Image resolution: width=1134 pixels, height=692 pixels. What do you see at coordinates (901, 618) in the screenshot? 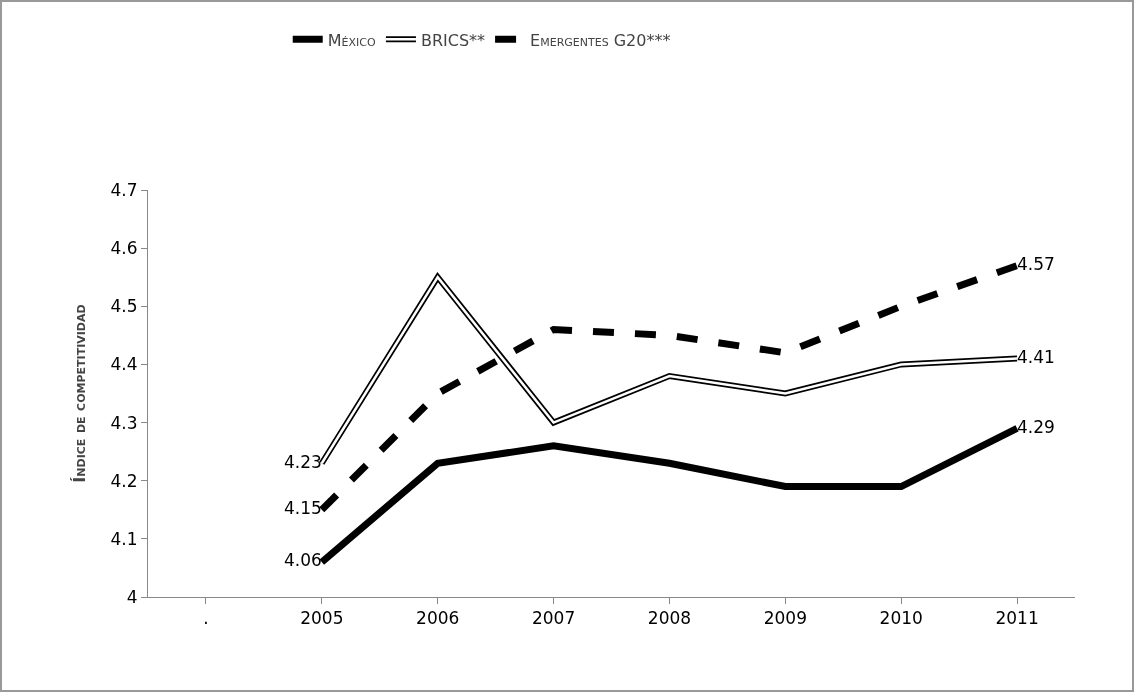
I see `x-tick-label: 2010` at bounding box center [901, 618].